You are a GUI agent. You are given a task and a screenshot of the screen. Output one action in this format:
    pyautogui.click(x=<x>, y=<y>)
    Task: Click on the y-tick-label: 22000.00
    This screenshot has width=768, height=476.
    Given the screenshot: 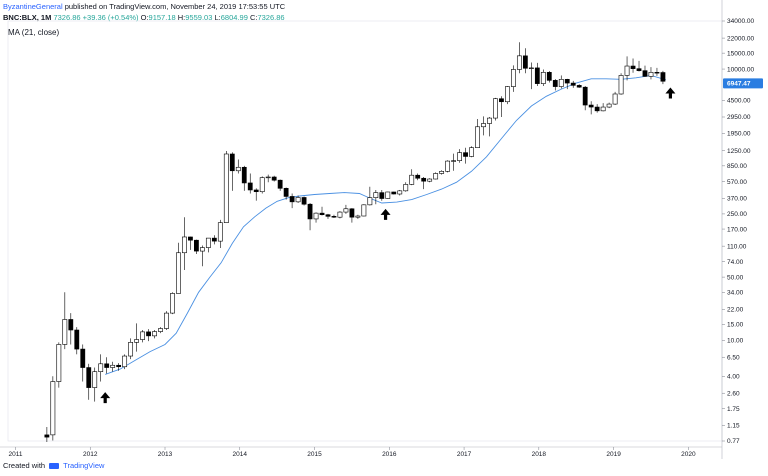 What is the action you would take?
    pyautogui.click(x=740, y=38)
    